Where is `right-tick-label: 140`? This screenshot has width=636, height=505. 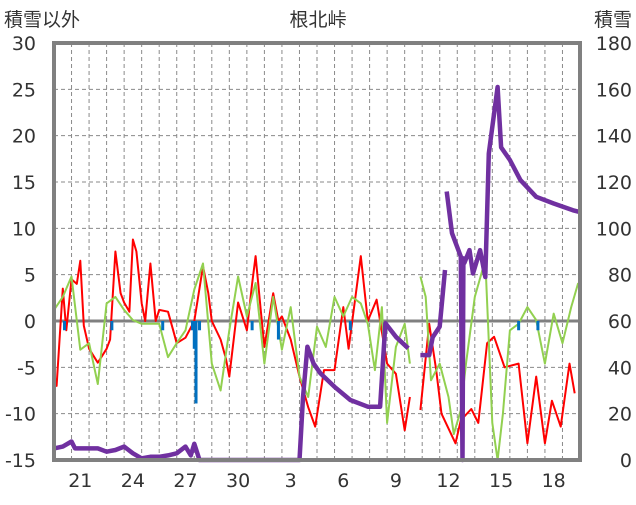
right-tick-label: 140 is located at coordinates (614, 137).